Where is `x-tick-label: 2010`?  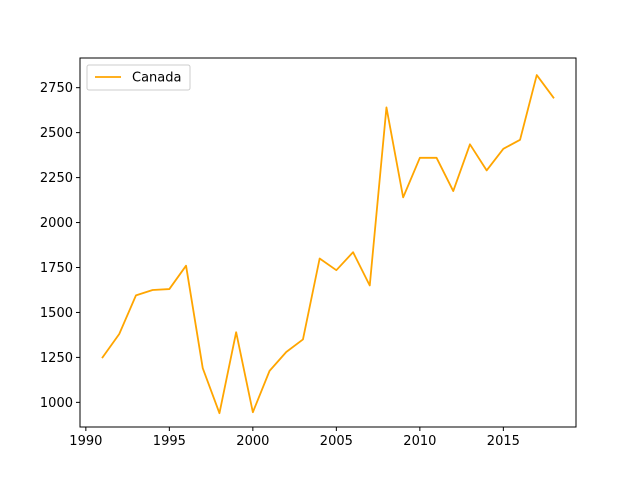
x-tick-label: 2010 is located at coordinates (419, 441).